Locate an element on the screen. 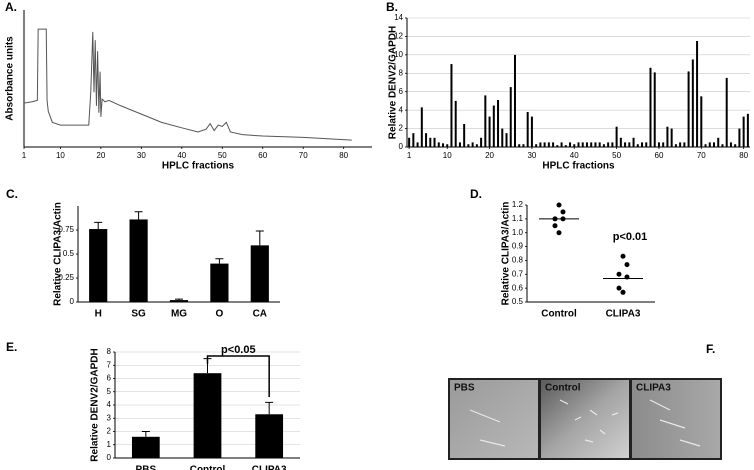 The image size is (754, 470). y-tick-label: 1 is located at coordinates (109, 444).